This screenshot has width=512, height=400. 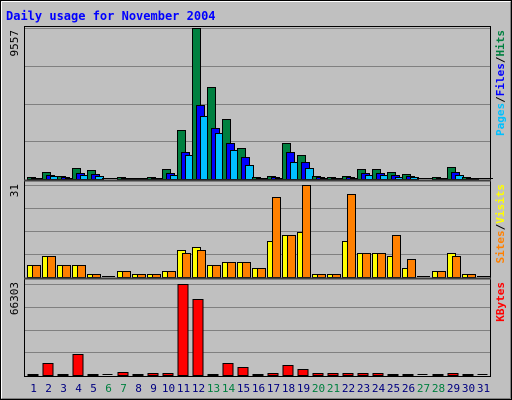 What do you see at coordinates (500, 119) in the screenshot?
I see `legend-entry: Pages` at bounding box center [500, 119].